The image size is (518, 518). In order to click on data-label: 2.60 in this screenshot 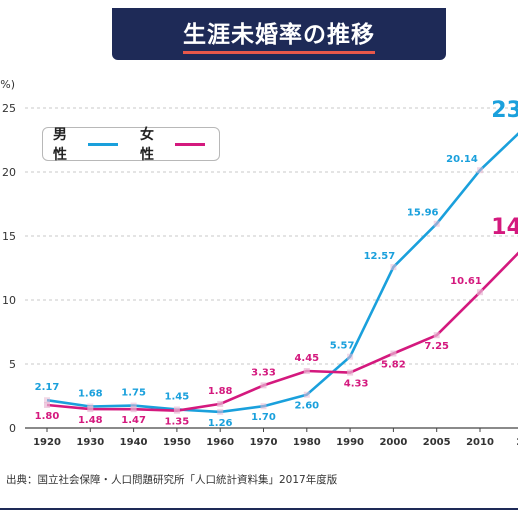, I will do `click(306, 406)`.